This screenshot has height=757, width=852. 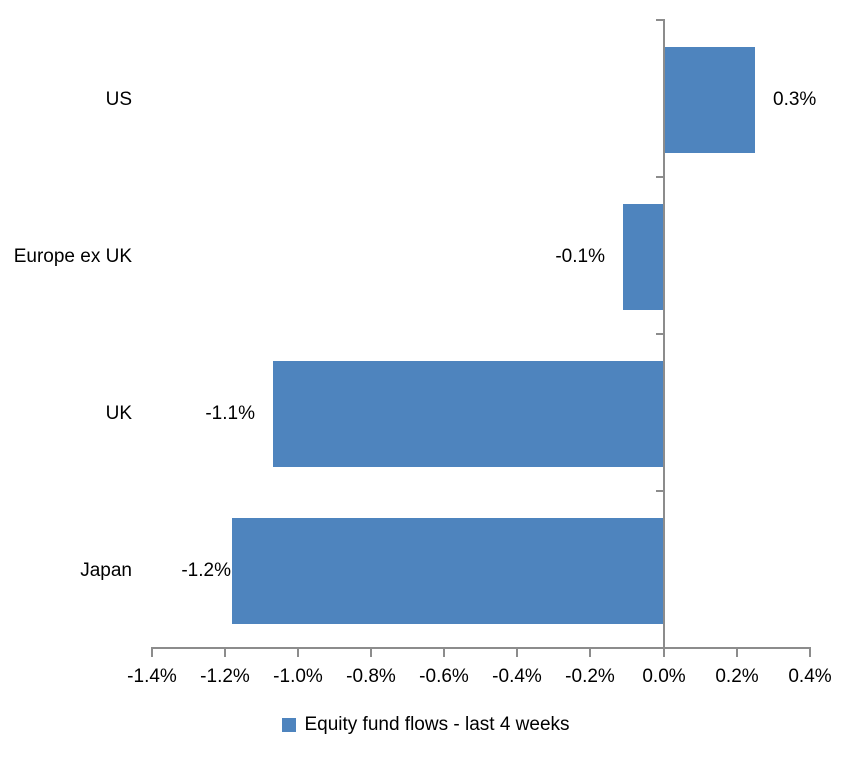 What do you see at coordinates (118, 99) in the screenshot?
I see `category-label-us: US` at bounding box center [118, 99].